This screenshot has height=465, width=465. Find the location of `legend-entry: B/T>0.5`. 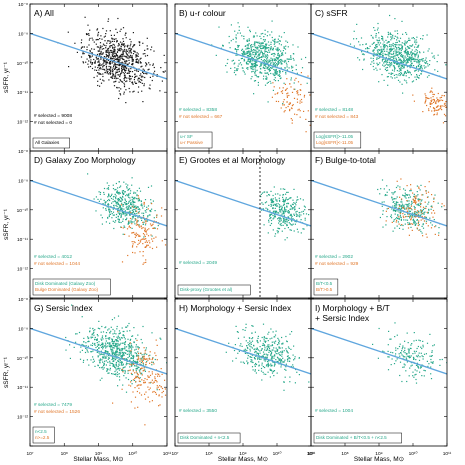

legend-entry: B/T>0.5 is located at coordinates (324, 289).